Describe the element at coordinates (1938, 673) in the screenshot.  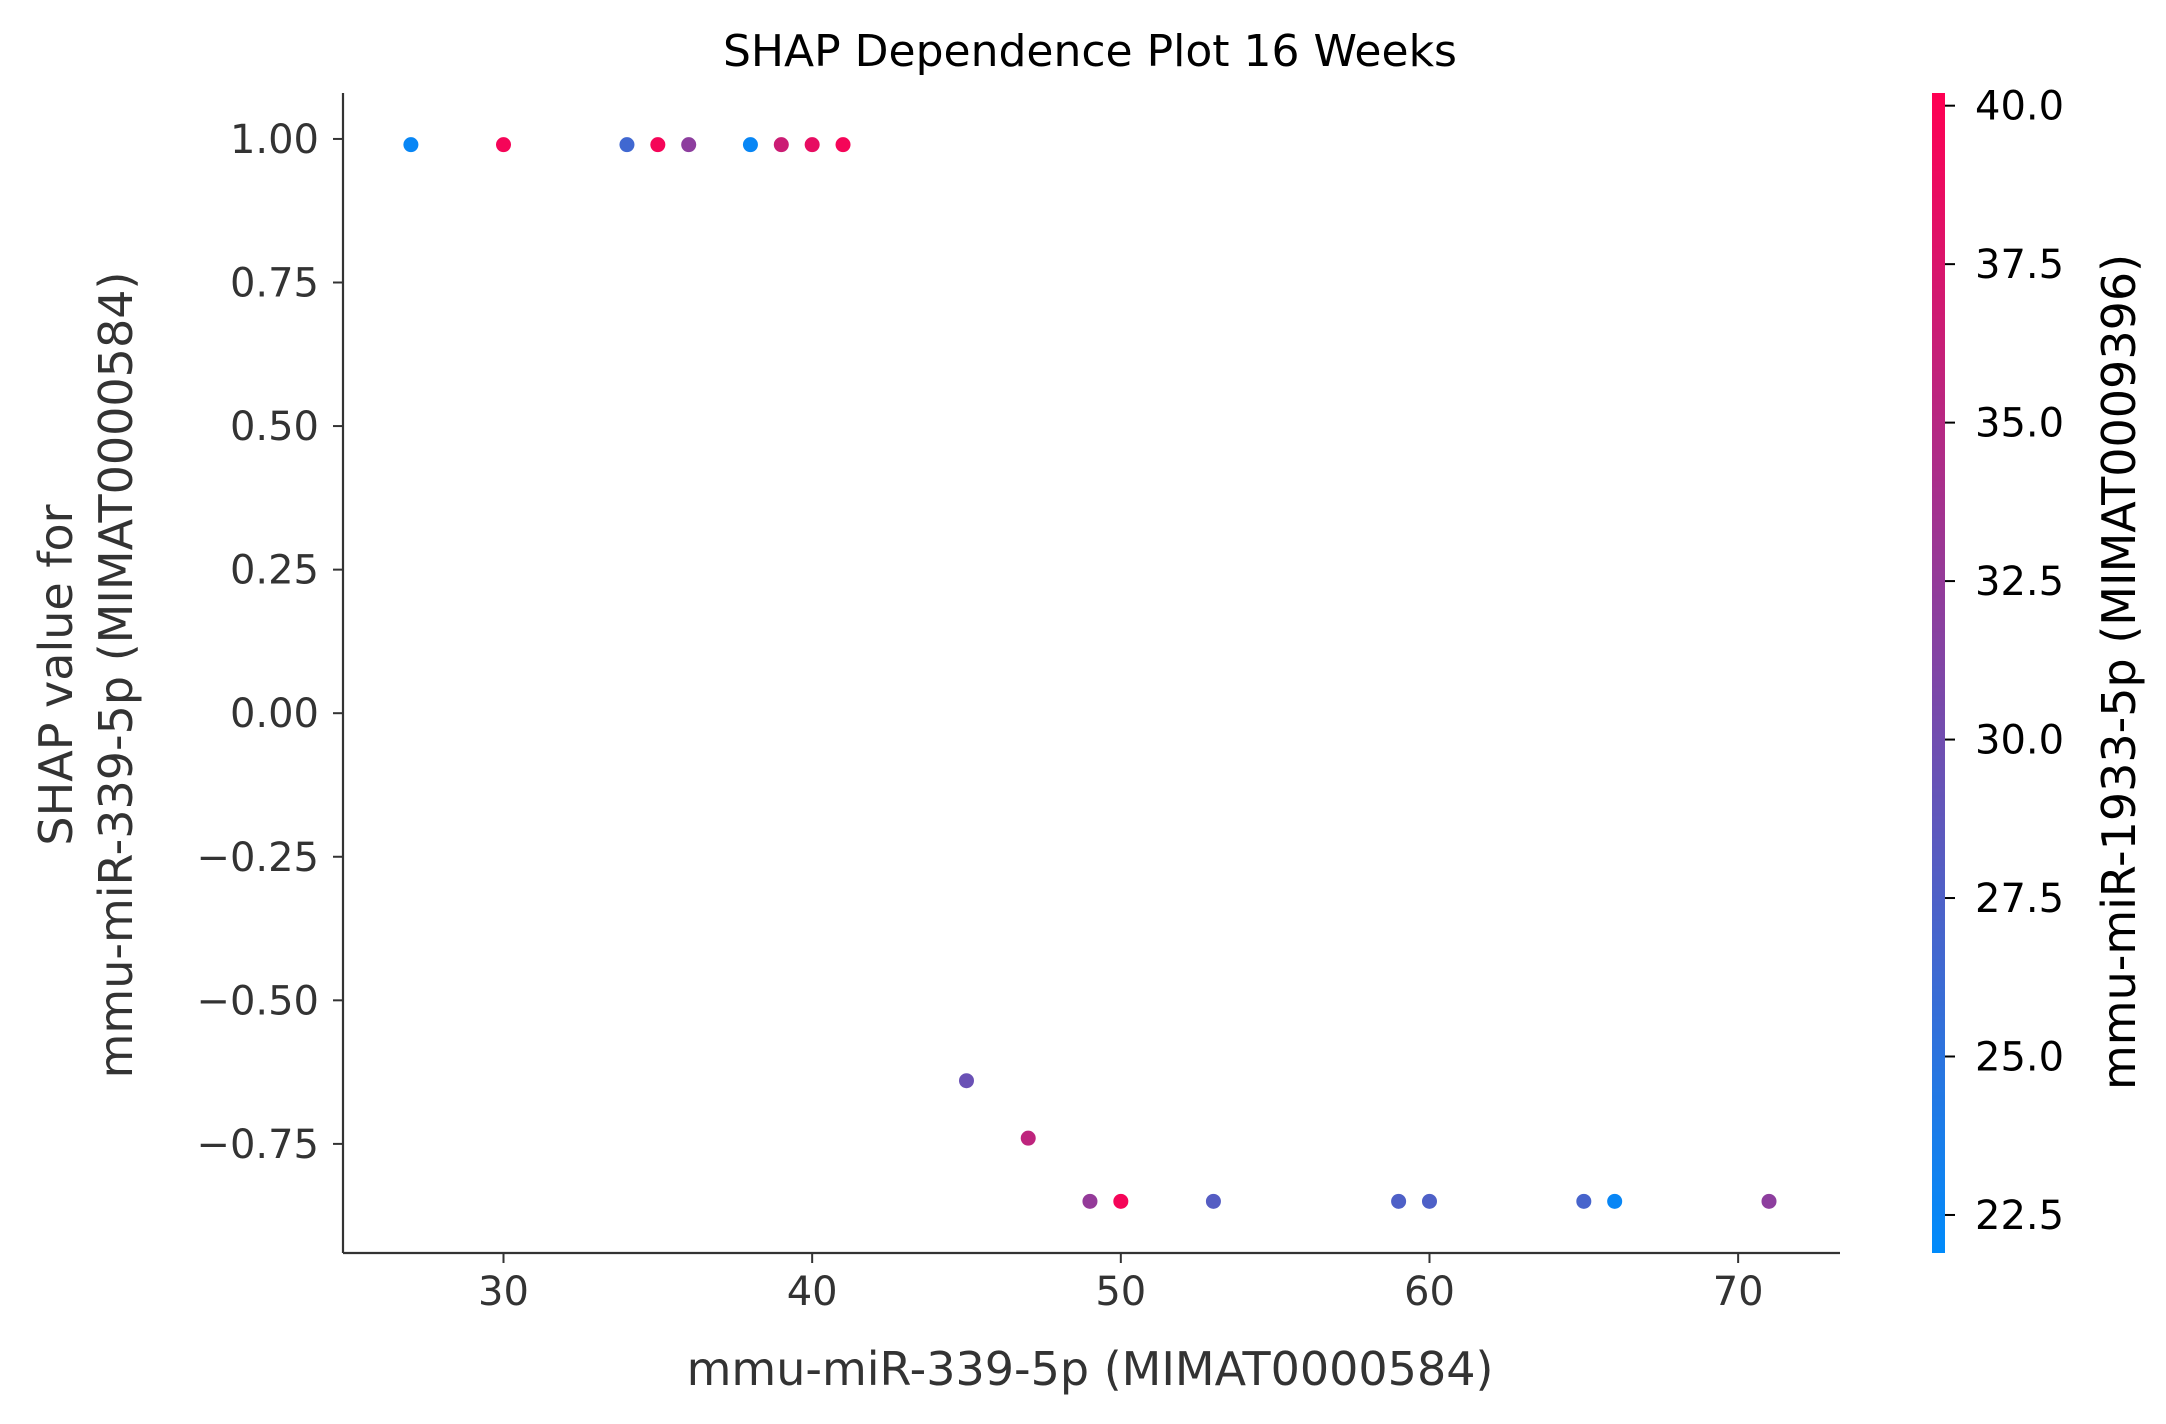
I see `colorbar-gradient-bar` at that location.